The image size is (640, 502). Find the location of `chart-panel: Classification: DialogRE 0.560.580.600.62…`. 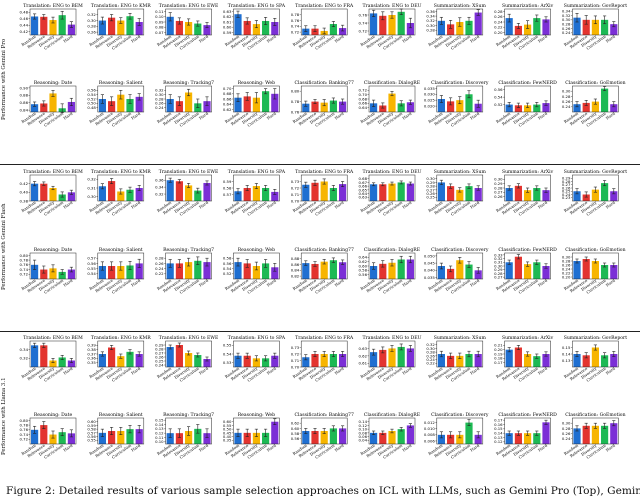

chart-panel: Classification: DialogRE 0.560.580.600.62… is located at coordinates (390, 271).